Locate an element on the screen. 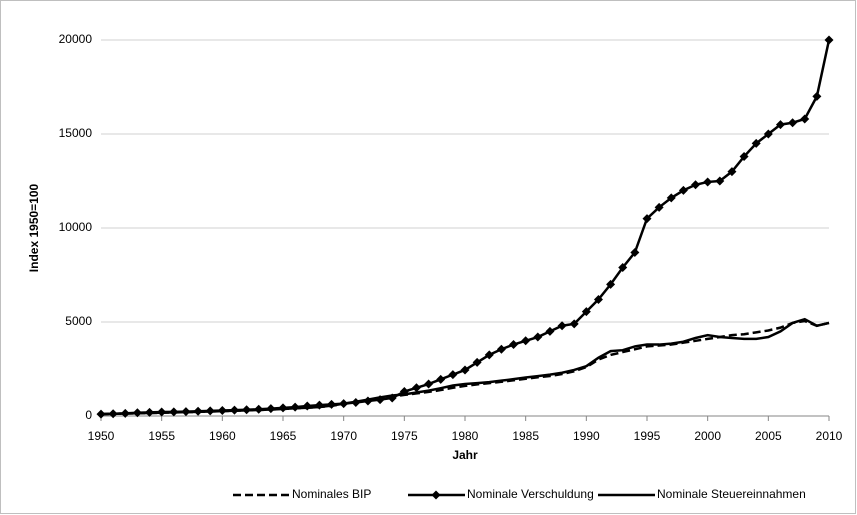  x-tick-label: 2000 is located at coordinates (707, 436).